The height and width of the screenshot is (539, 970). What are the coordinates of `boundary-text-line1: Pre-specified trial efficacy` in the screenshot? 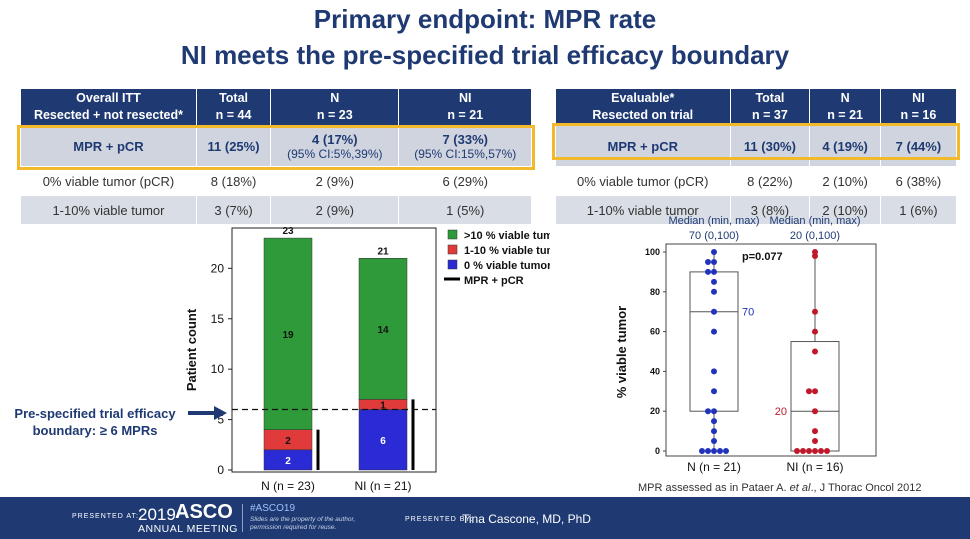 It's located at (95, 413).